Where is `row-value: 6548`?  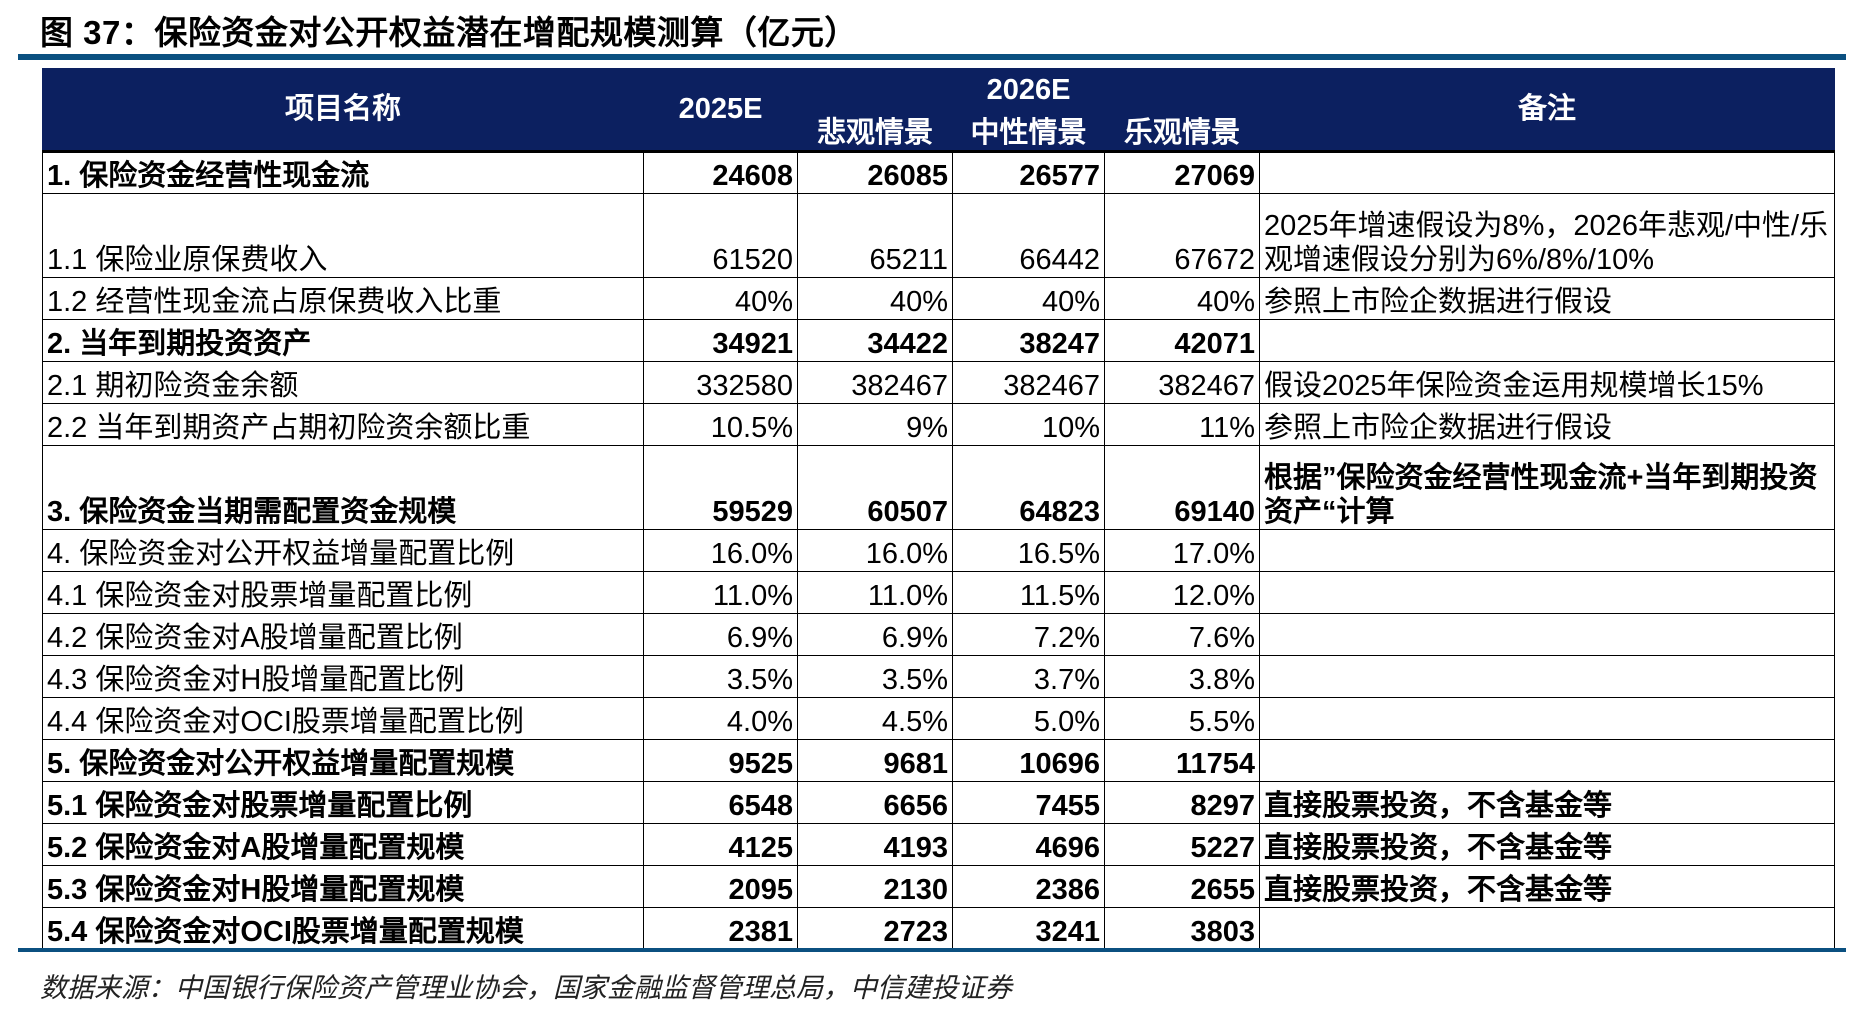
row-value: 6548 is located at coordinates (720, 802).